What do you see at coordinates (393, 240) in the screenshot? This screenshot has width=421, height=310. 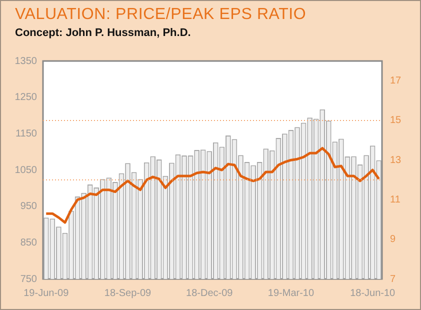 I see `y2-tick-label: 9` at bounding box center [393, 240].